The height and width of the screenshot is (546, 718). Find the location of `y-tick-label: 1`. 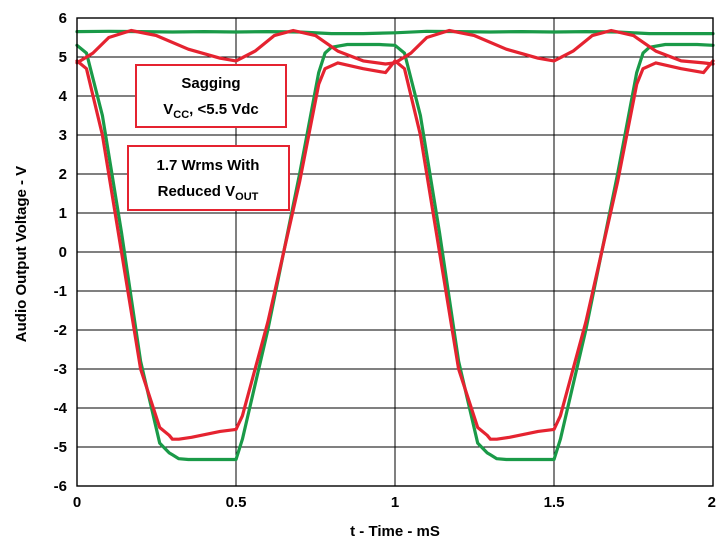

y-tick-label: 1 is located at coordinates (63, 213).